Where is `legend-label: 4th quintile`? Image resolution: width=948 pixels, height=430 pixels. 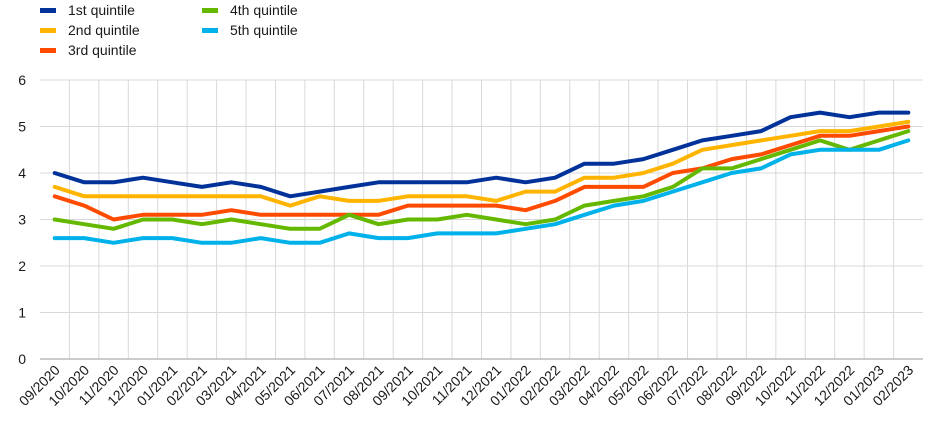 legend-label: 4th quintile is located at coordinates (264, 10).